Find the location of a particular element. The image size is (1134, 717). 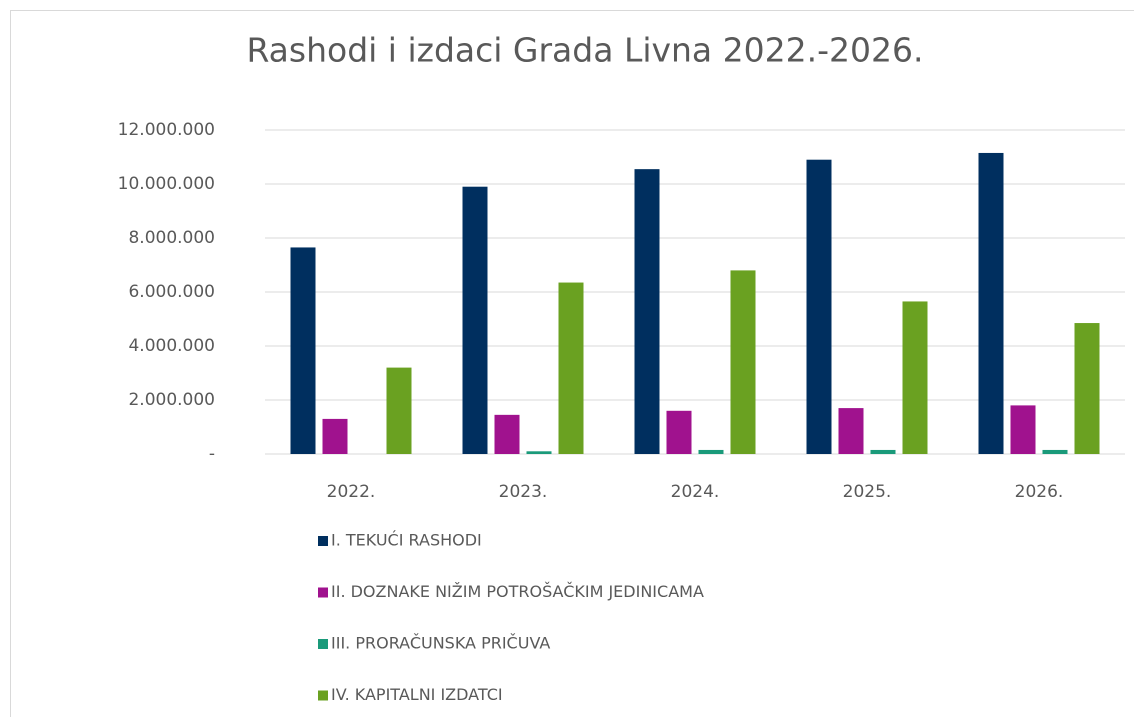

chart-title: Rashodi i izdaci Grada Livna 2022.-2026. is located at coordinates (584, 50).